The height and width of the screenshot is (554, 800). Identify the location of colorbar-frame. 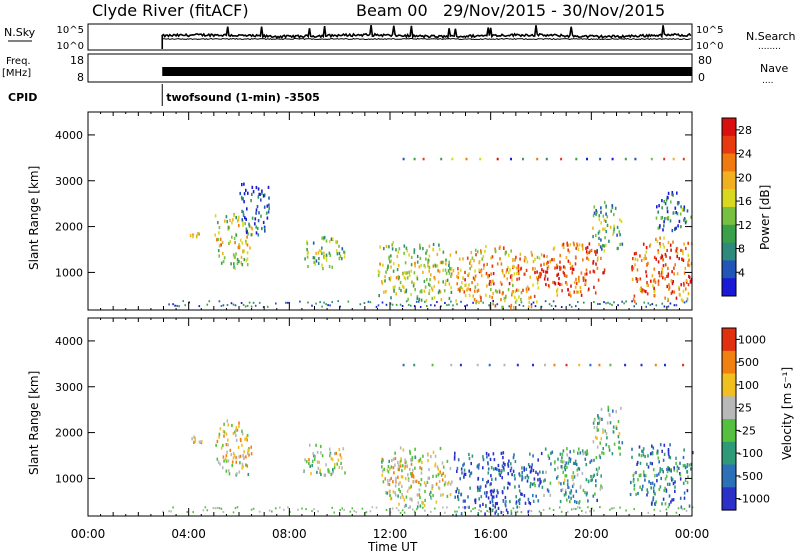
(729, 419).